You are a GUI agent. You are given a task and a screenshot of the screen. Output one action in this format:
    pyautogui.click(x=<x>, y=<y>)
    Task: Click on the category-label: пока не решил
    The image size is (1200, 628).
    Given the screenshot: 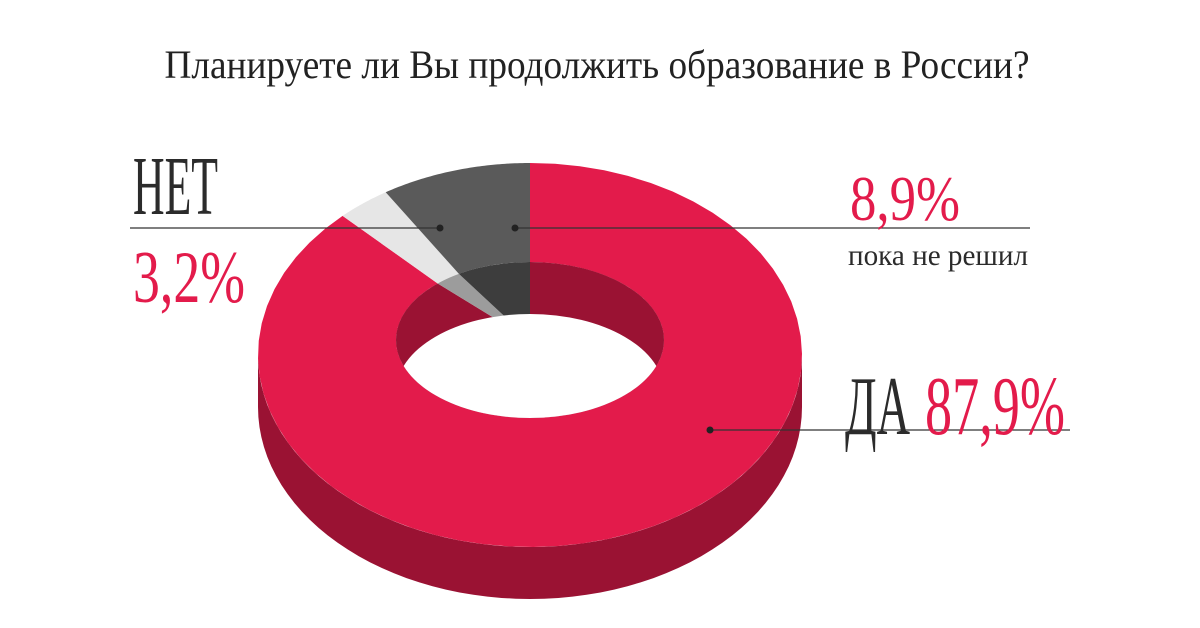 What is the action you would take?
    pyautogui.click(x=938, y=255)
    